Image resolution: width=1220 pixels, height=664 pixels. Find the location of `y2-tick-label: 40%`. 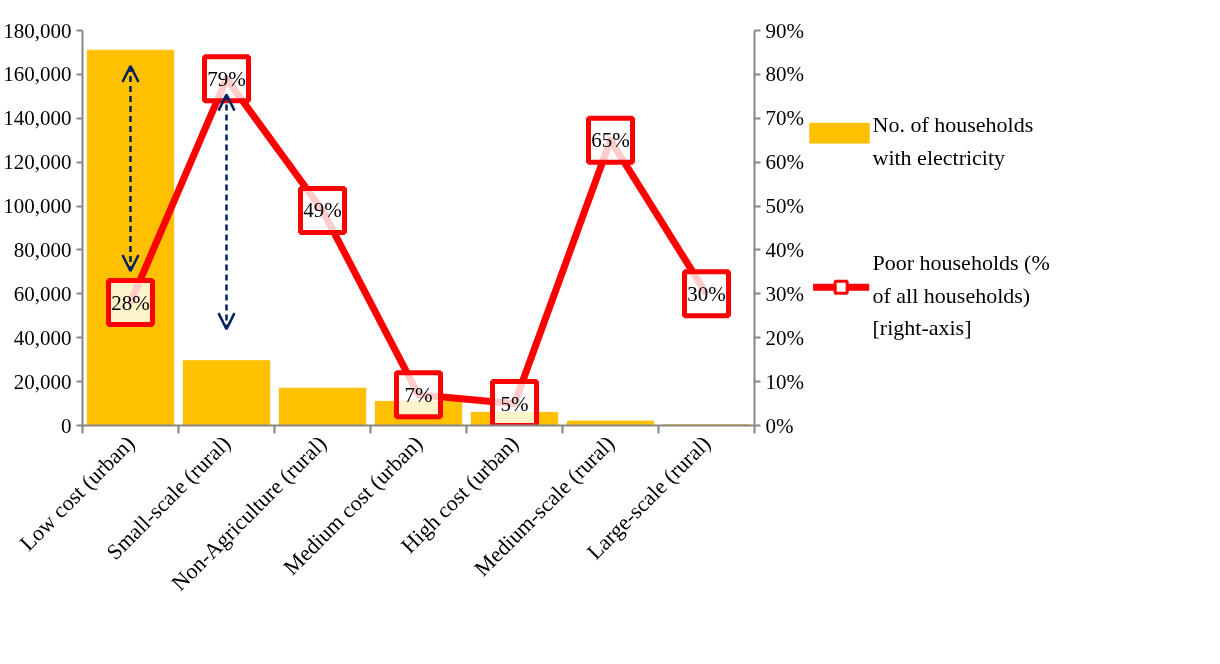

y2-tick-label: 40% is located at coordinates (784, 249).